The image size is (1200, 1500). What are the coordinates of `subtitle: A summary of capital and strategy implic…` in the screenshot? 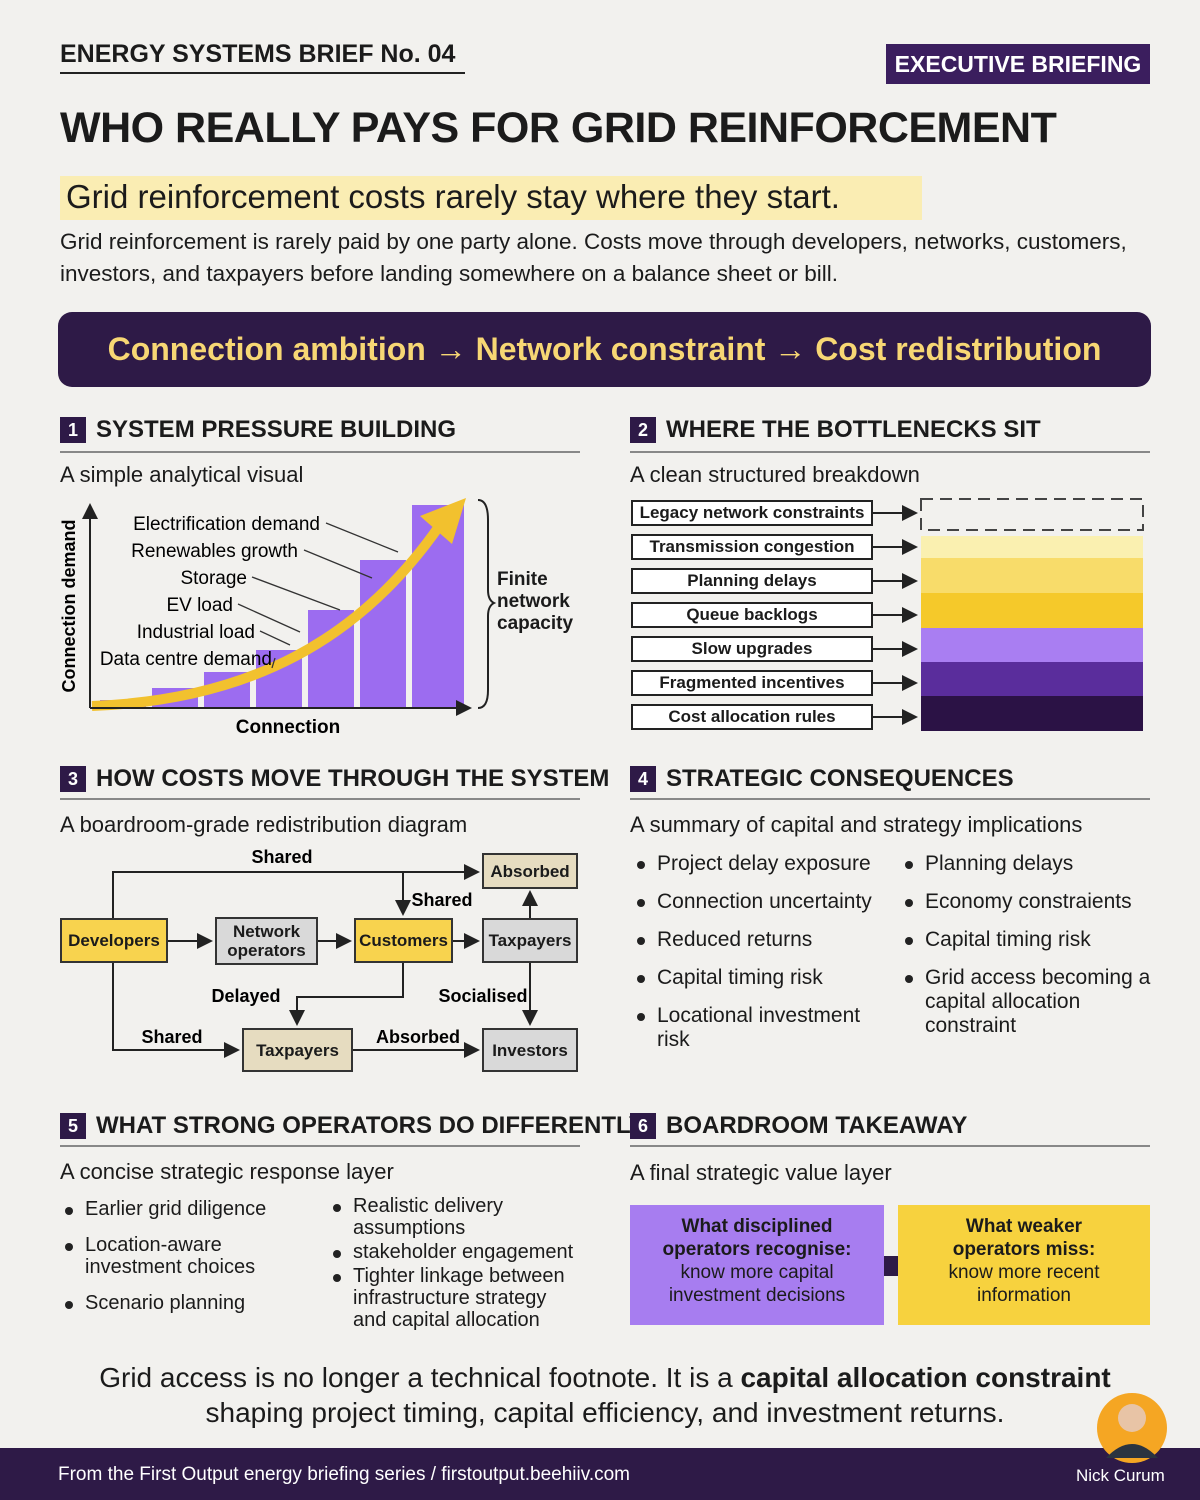 It's located at (856, 824).